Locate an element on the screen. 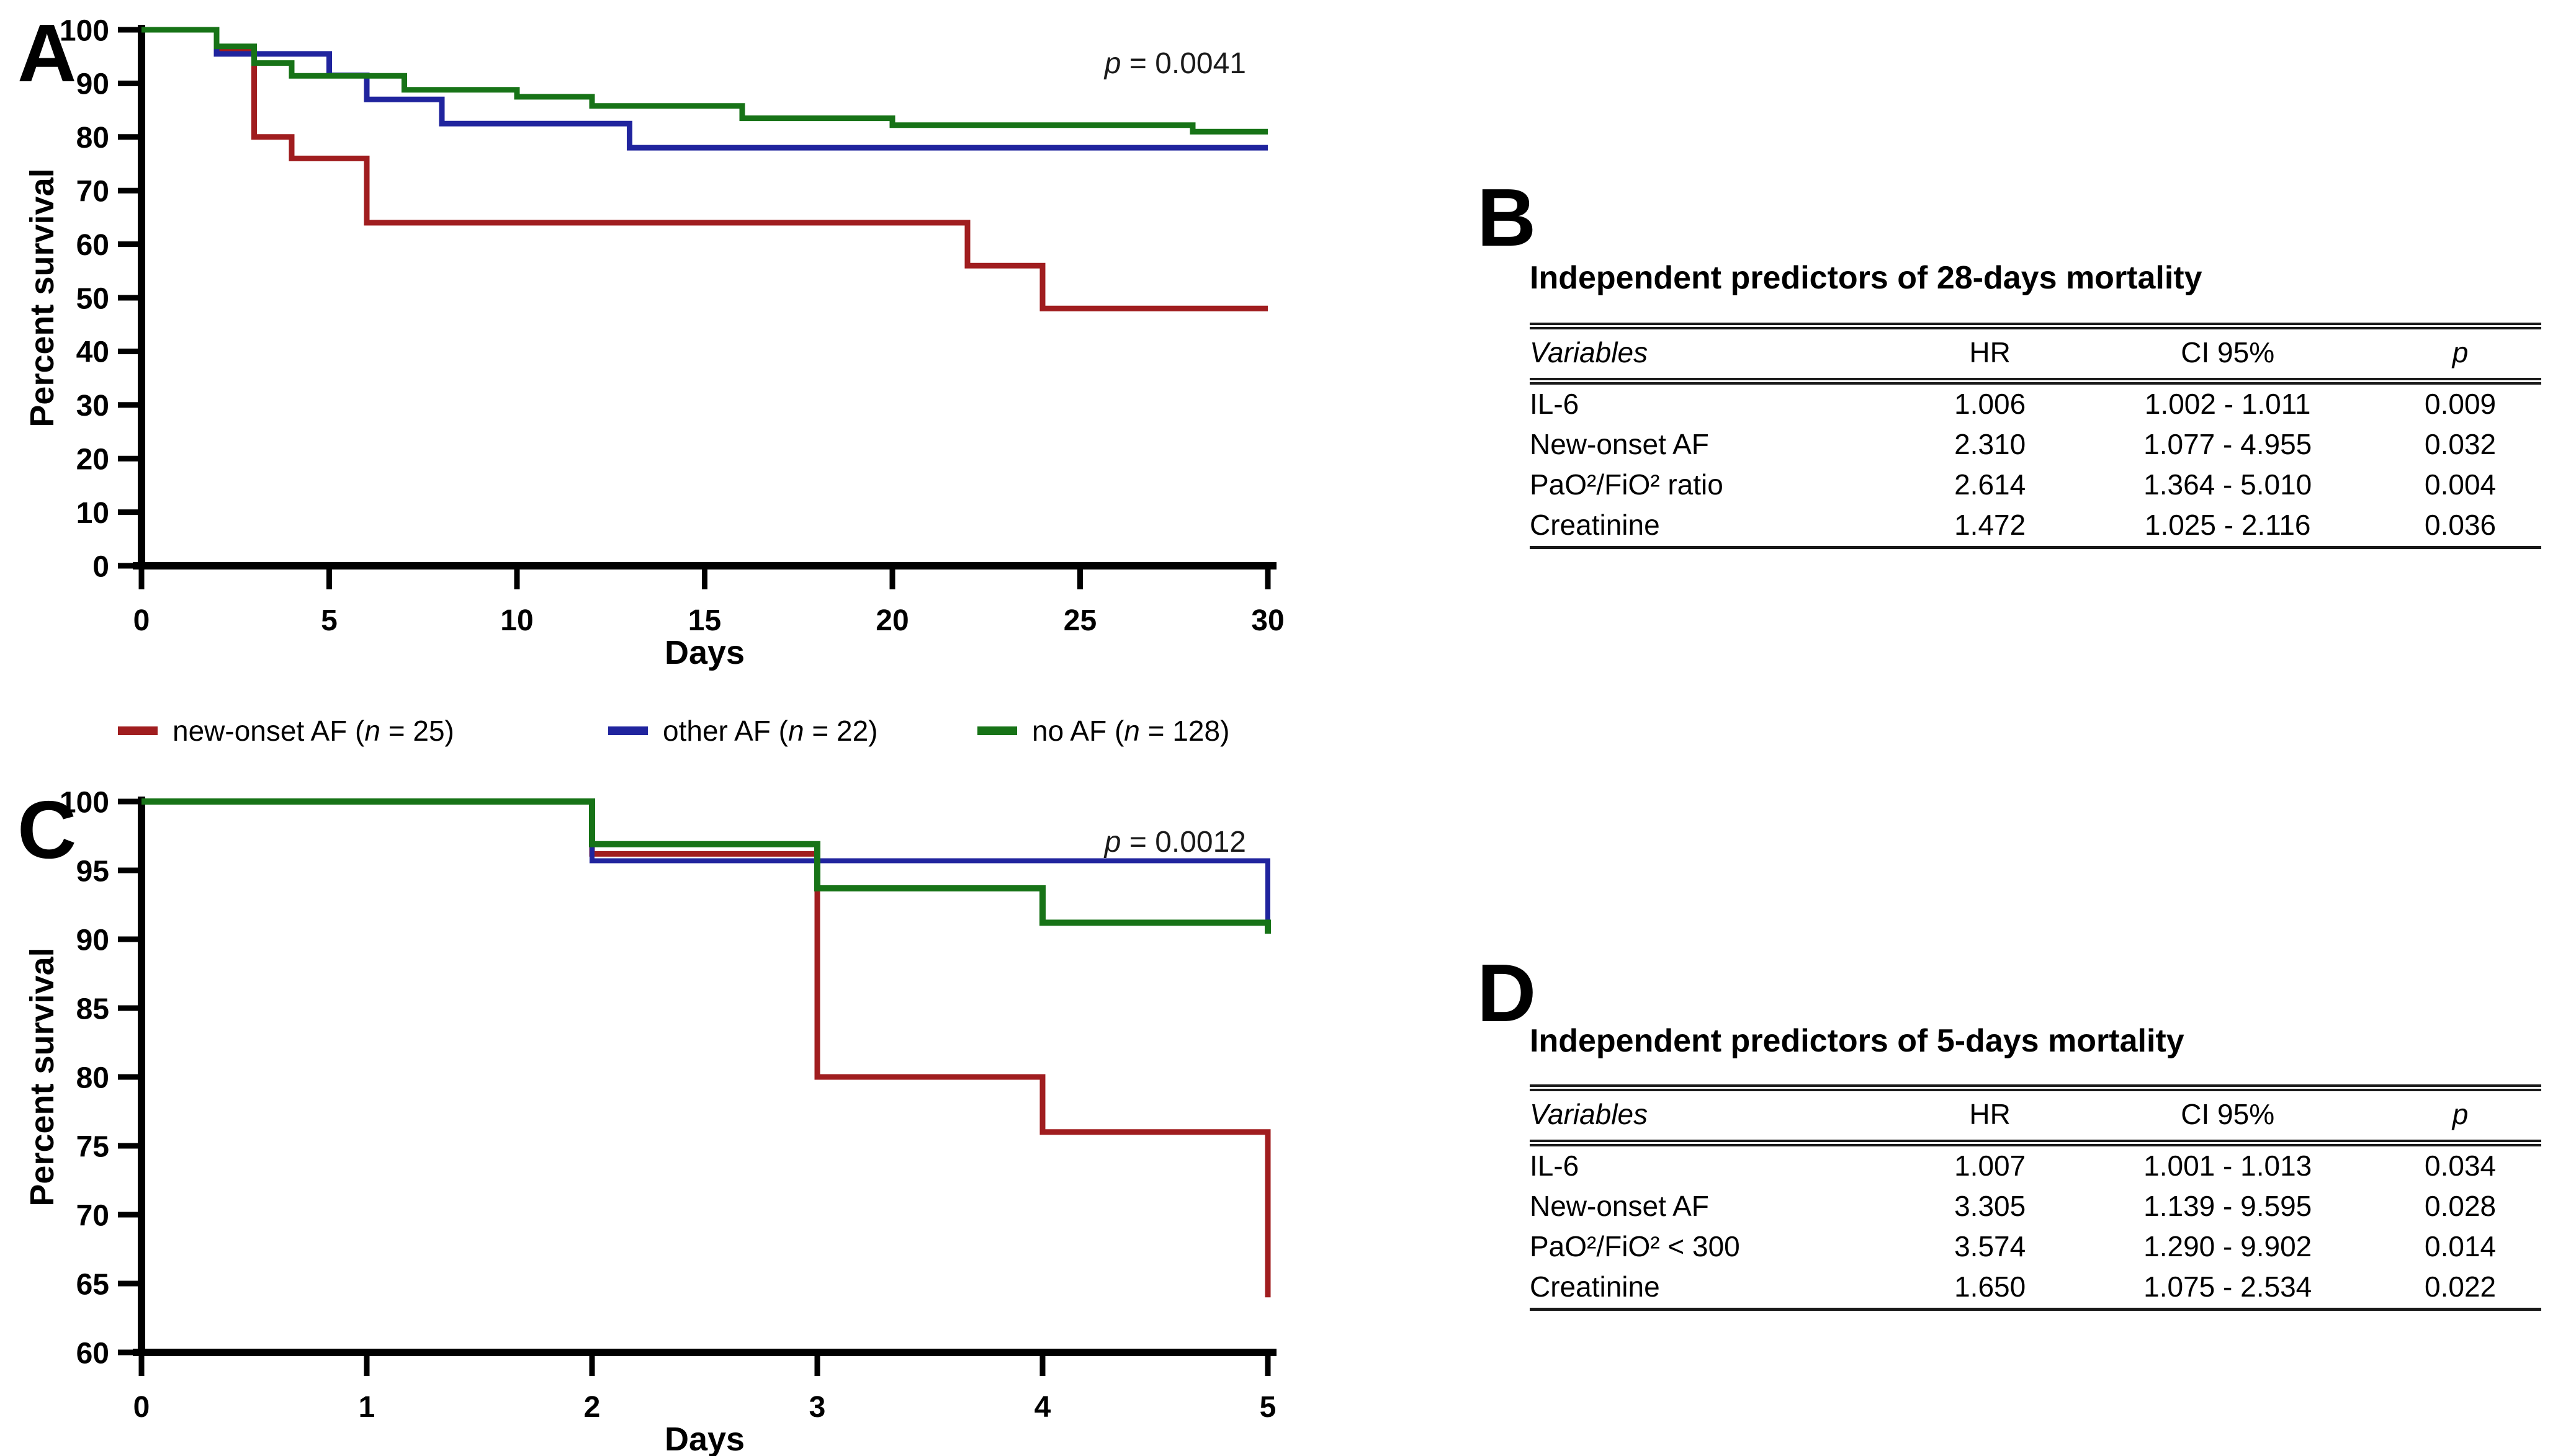 The height and width of the screenshot is (1456, 2558). table-cell: 0.032 is located at coordinates (2461, 444).